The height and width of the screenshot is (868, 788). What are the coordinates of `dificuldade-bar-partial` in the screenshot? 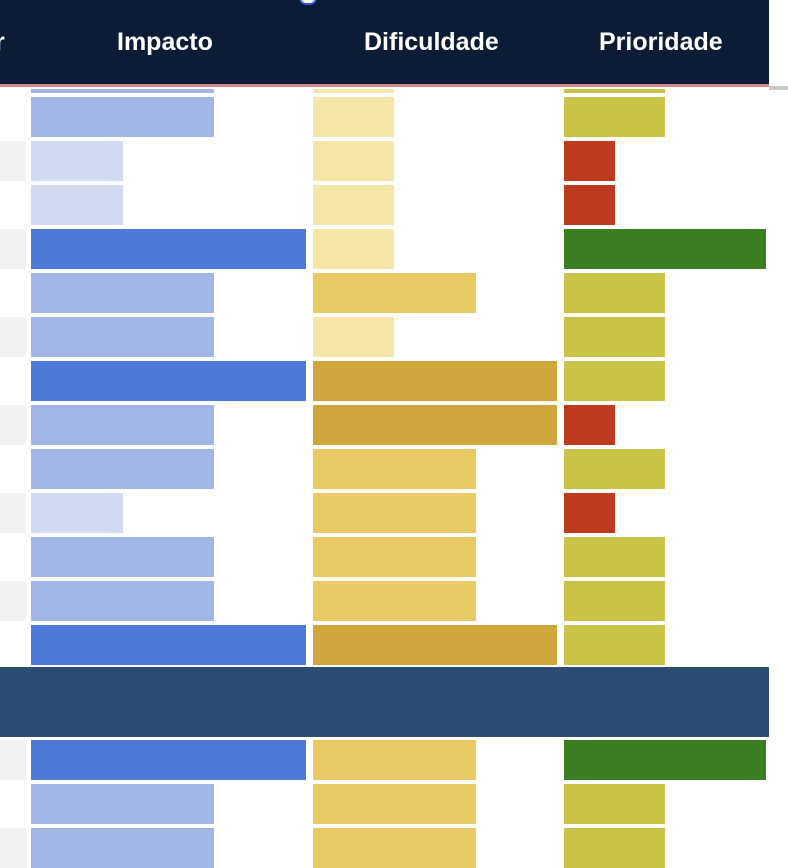 It's located at (353, 91).